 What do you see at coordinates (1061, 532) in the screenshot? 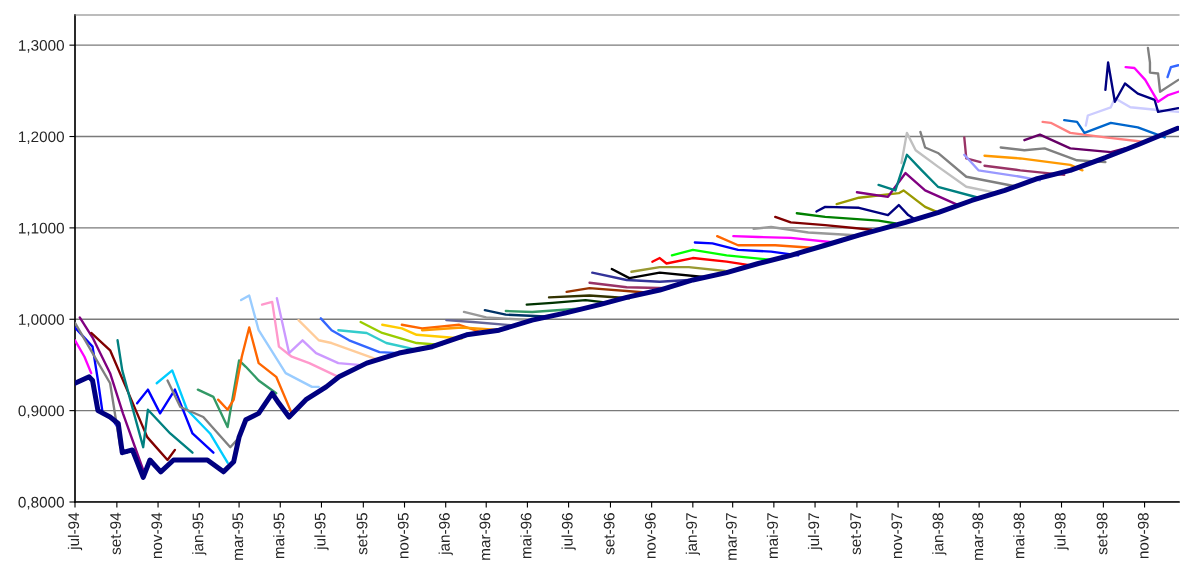
I see `x-tick-label: jul-98` at bounding box center [1061, 532].